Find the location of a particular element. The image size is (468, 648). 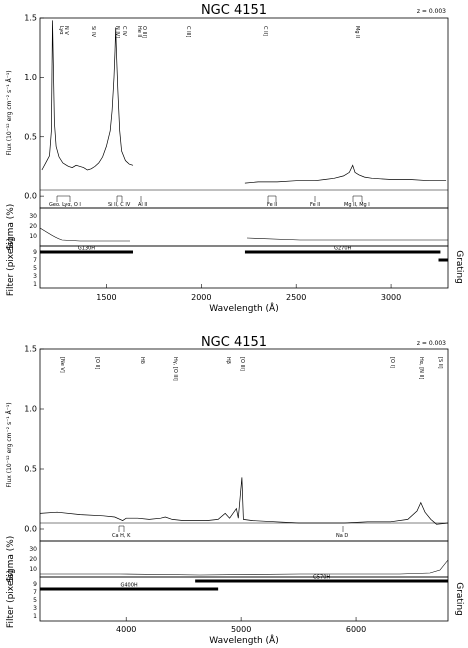

top-y-tick-label: 0.5 is located at coordinates (30, 136).